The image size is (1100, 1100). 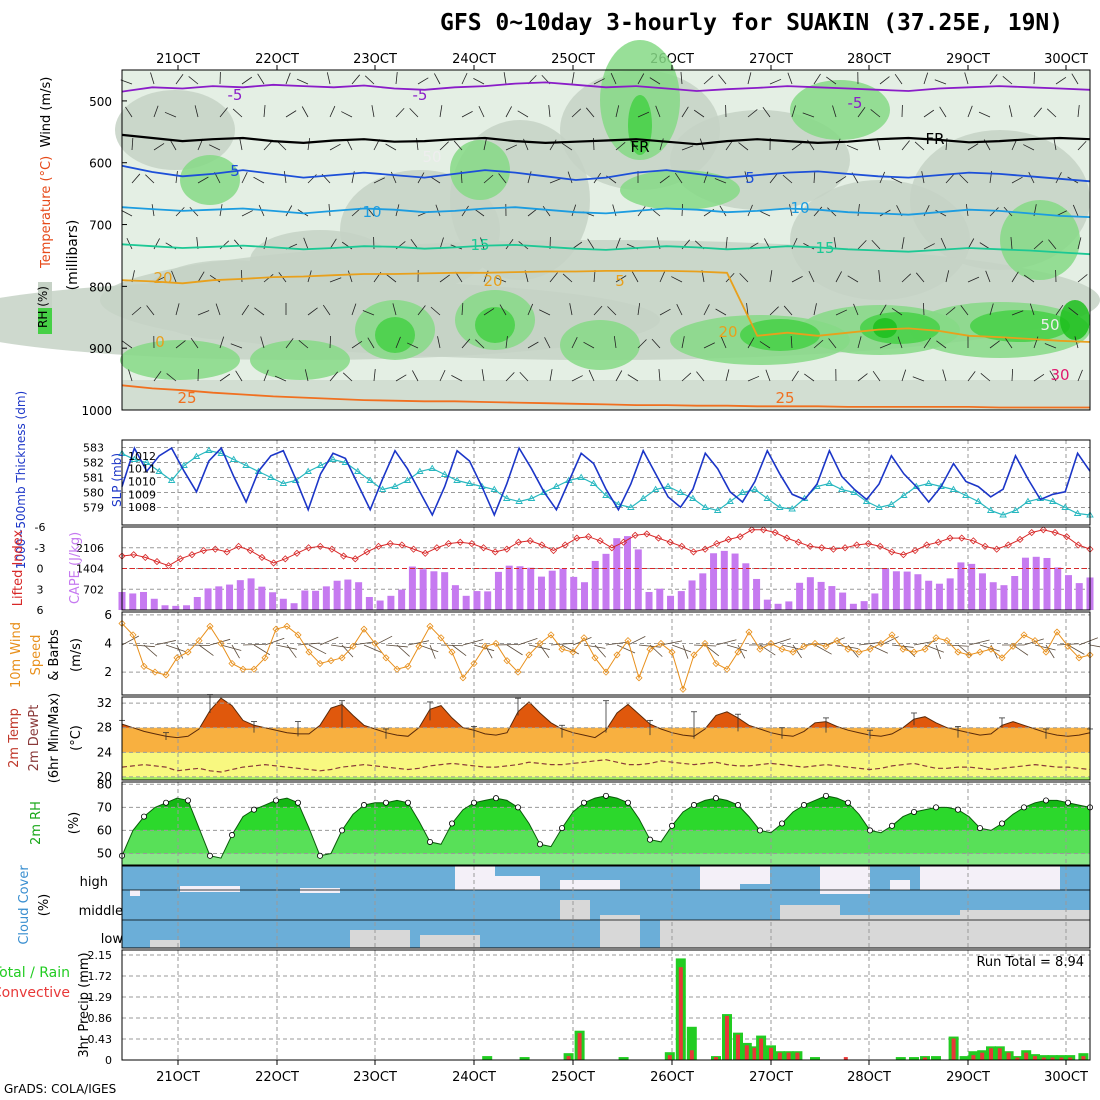 What do you see at coordinates (431, 157) in the screenshot?
I see `isotherm-label-19: 50` at bounding box center [431, 157].